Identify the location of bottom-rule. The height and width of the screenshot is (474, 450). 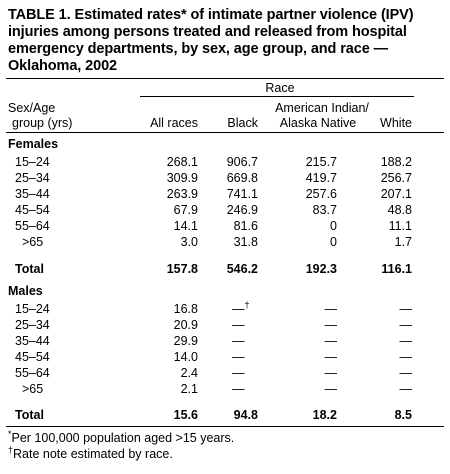
(225, 426).